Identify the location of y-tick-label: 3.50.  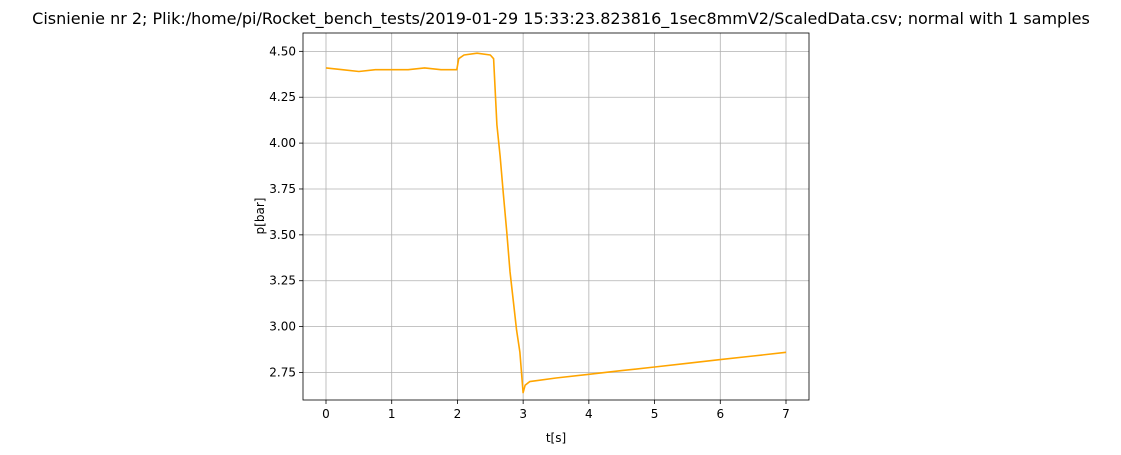
(282, 235).